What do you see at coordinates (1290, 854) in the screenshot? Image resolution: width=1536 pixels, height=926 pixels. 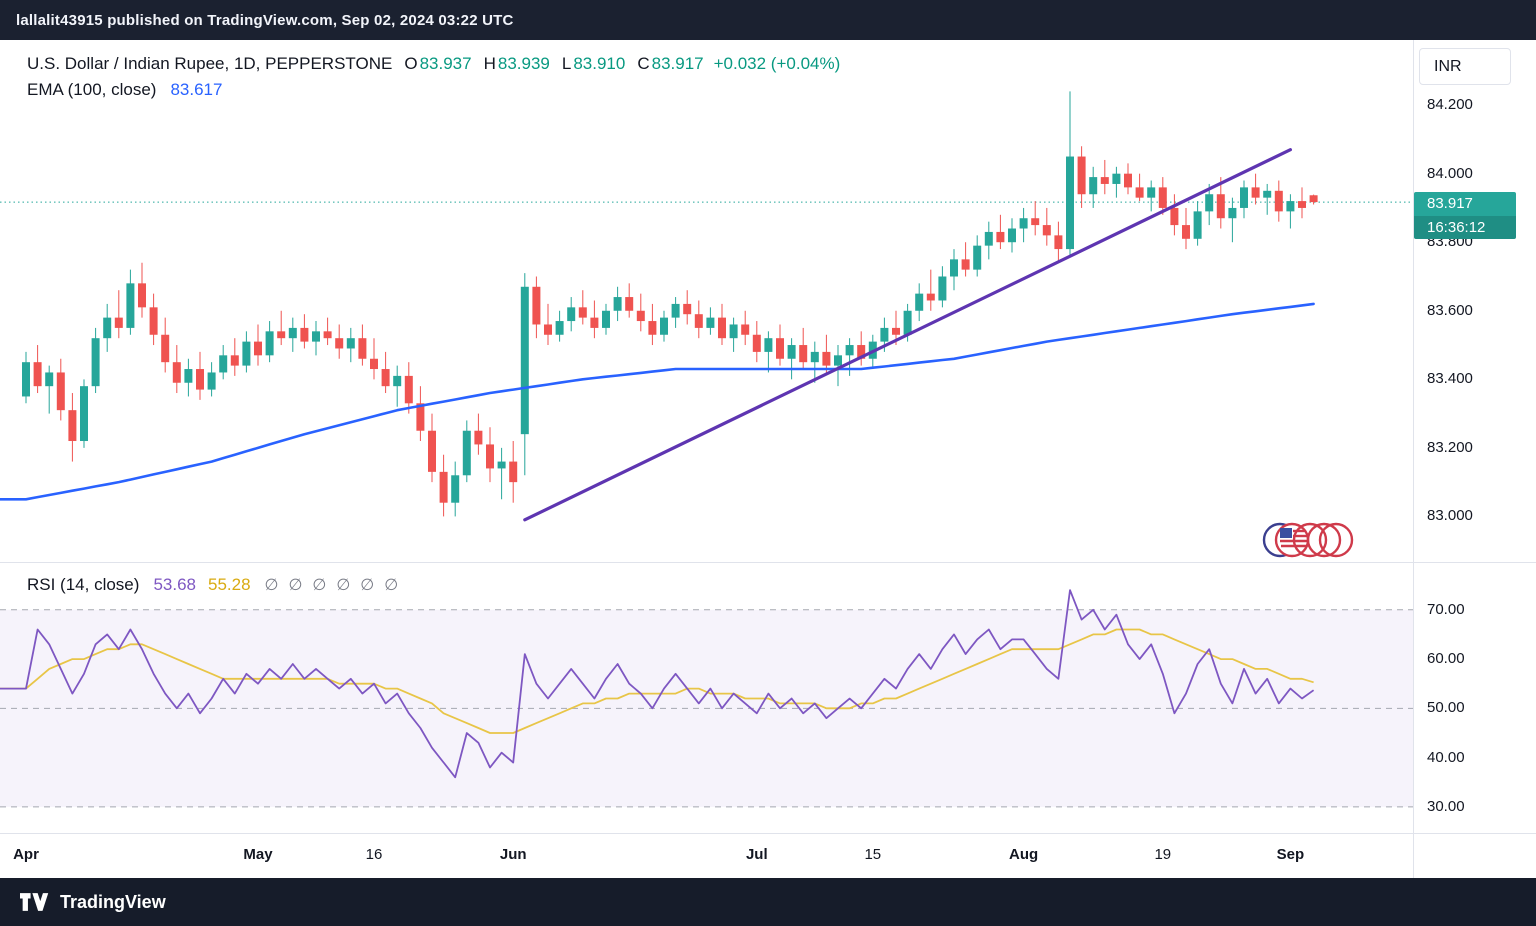 I see `time-axis-label: Sep` at bounding box center [1290, 854].